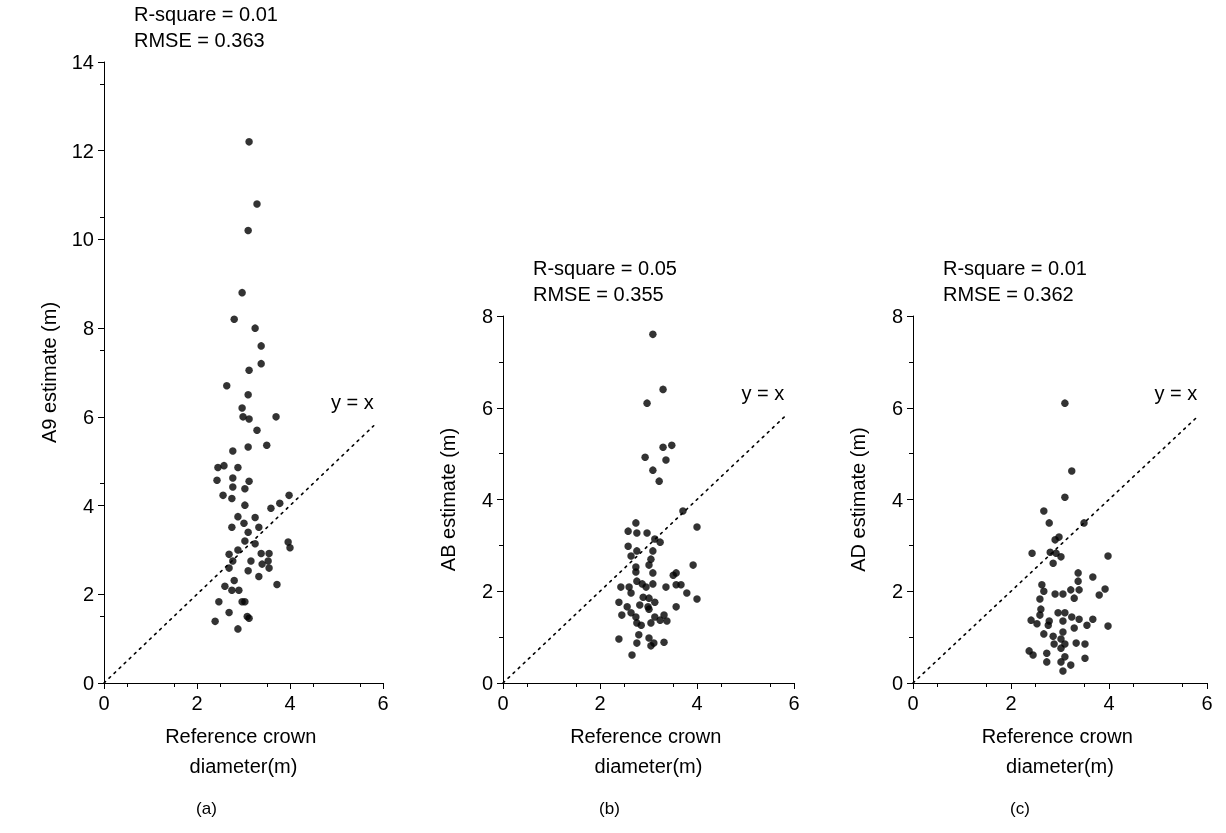 The height and width of the screenshot is (833, 1226). What do you see at coordinates (448, 499) in the screenshot?
I see `y-axis-title: AB estimate (m)` at bounding box center [448, 499].